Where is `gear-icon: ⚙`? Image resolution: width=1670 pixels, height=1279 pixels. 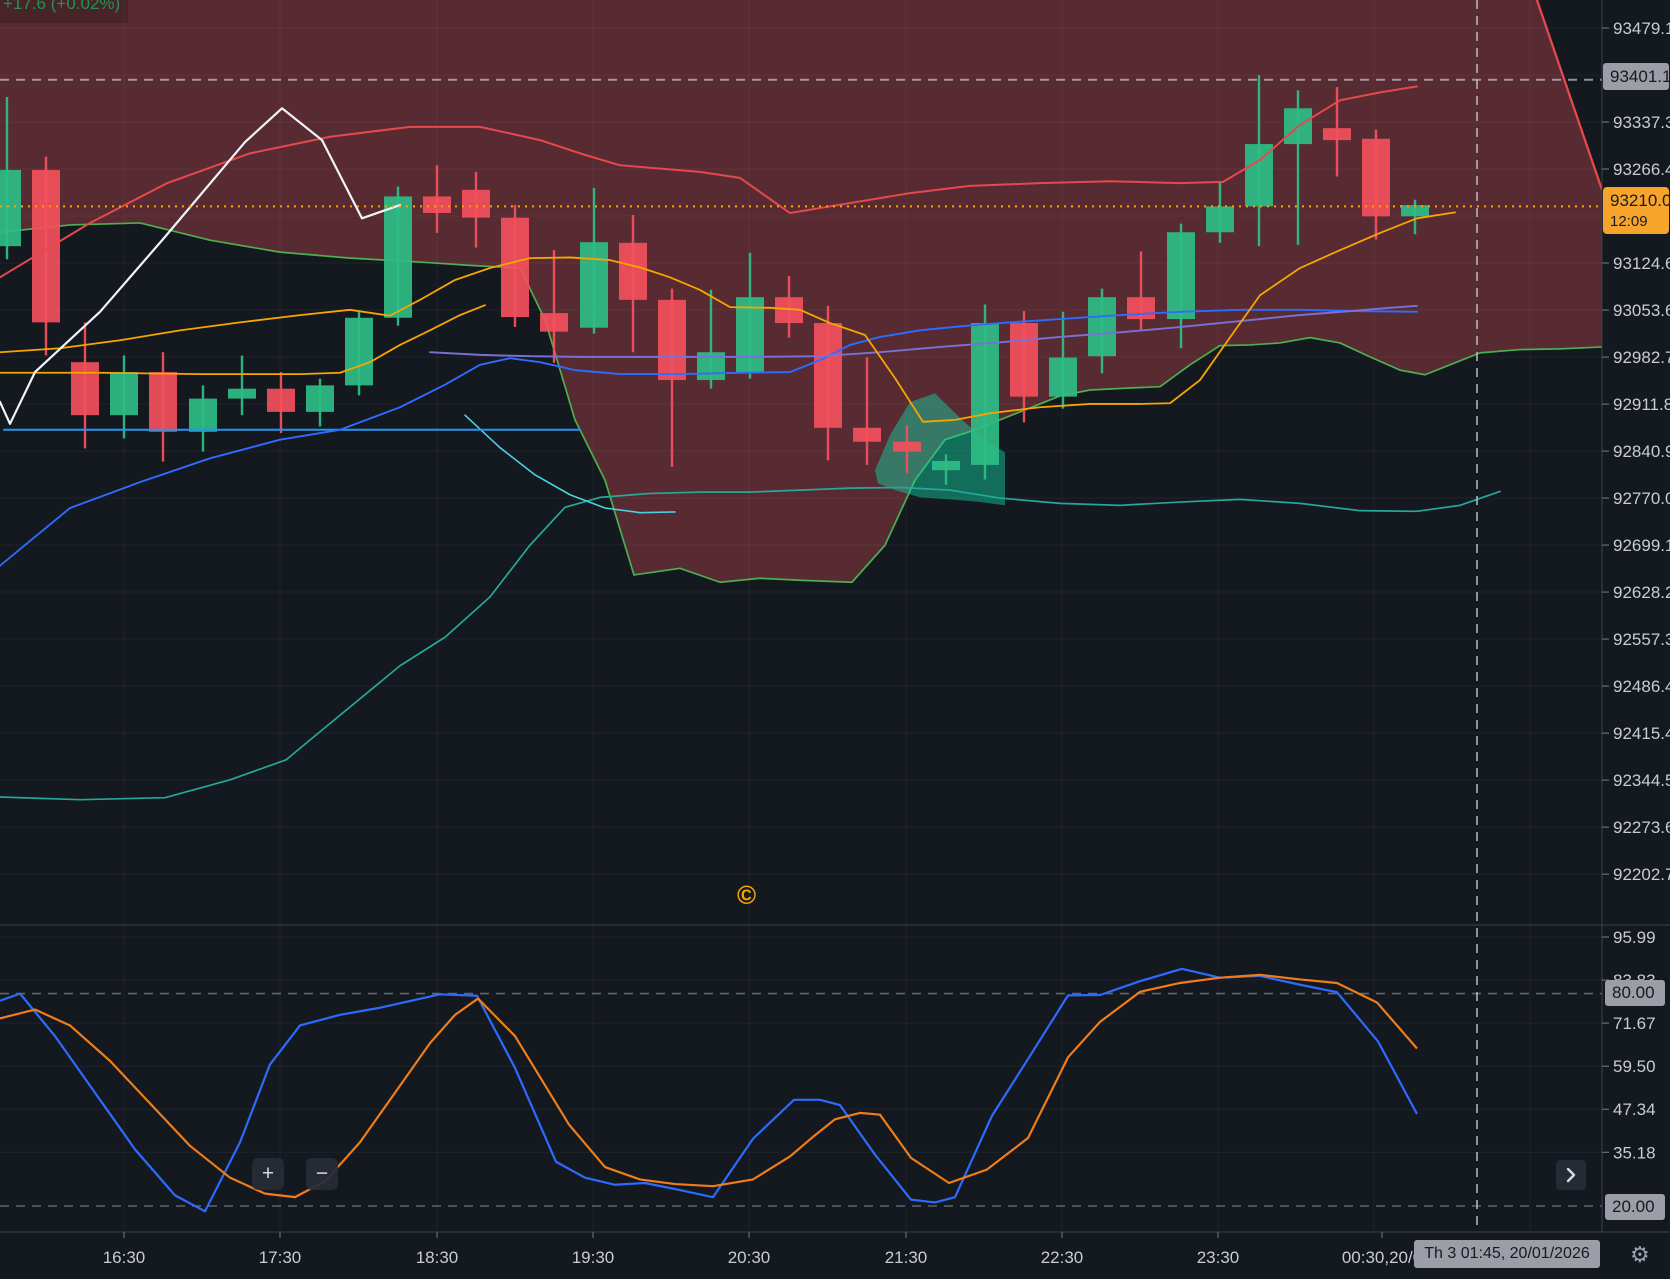 gear-icon: ⚙ is located at coordinates (1640, 1254).